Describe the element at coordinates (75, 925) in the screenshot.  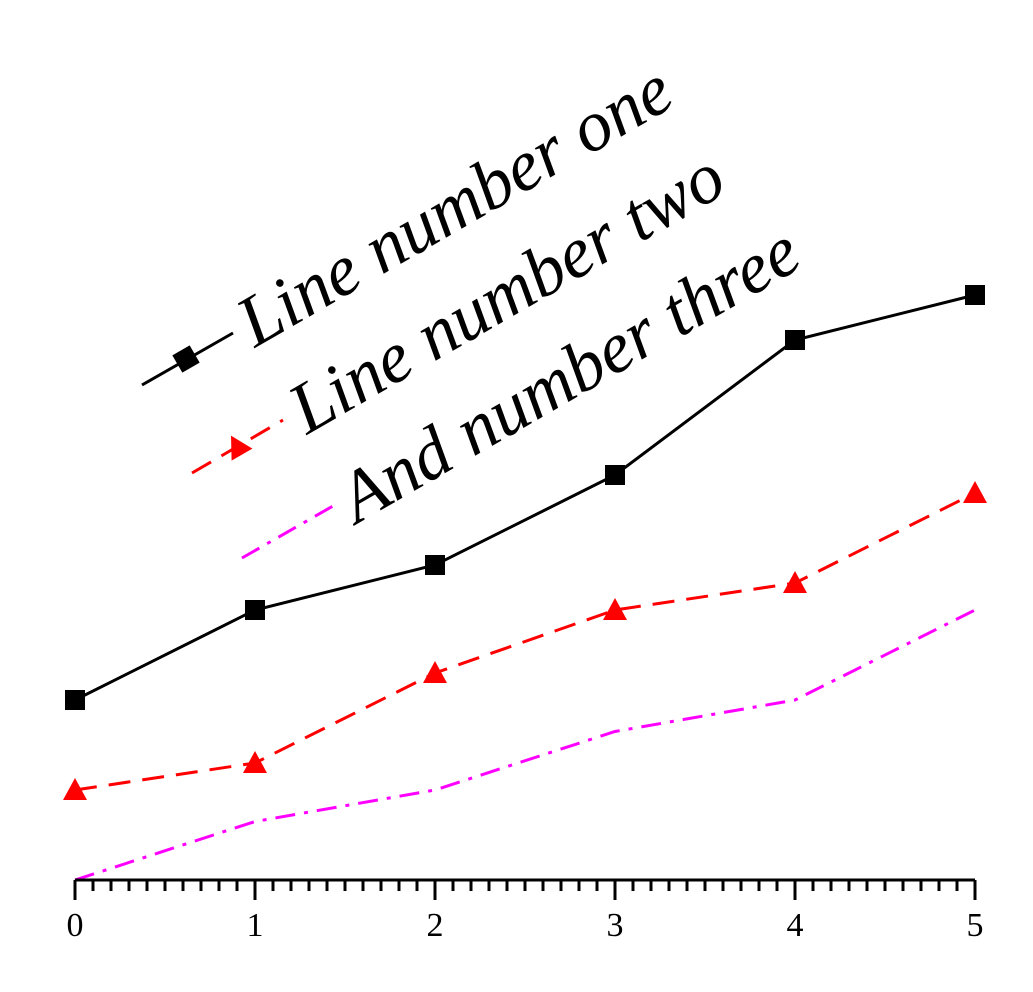
I see `x-tick-label: 0` at that location.